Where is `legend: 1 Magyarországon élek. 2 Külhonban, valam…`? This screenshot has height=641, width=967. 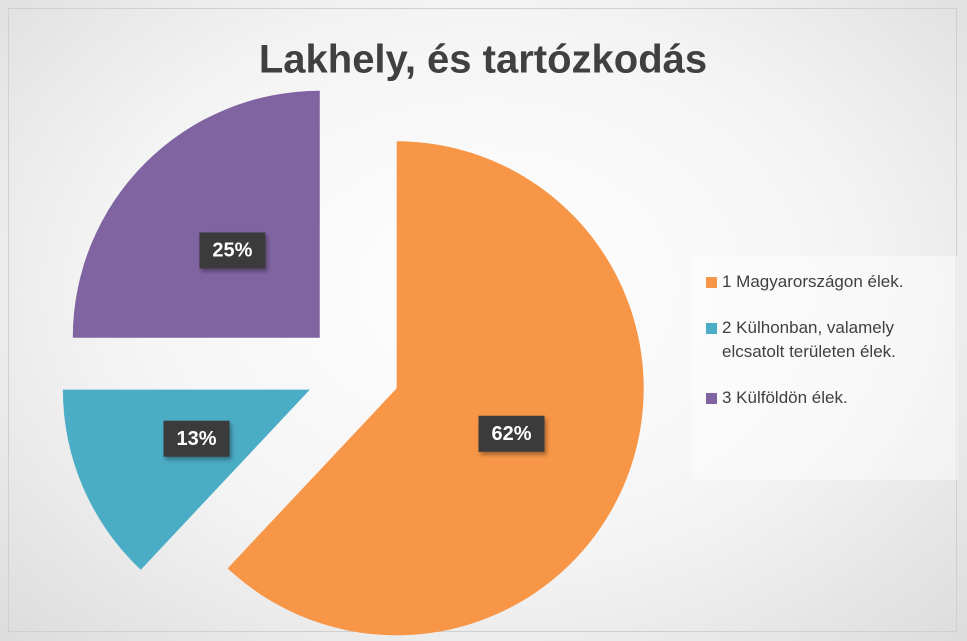 legend: 1 Magyarországon élek. 2 Külhonban, valam… is located at coordinates (825, 368).